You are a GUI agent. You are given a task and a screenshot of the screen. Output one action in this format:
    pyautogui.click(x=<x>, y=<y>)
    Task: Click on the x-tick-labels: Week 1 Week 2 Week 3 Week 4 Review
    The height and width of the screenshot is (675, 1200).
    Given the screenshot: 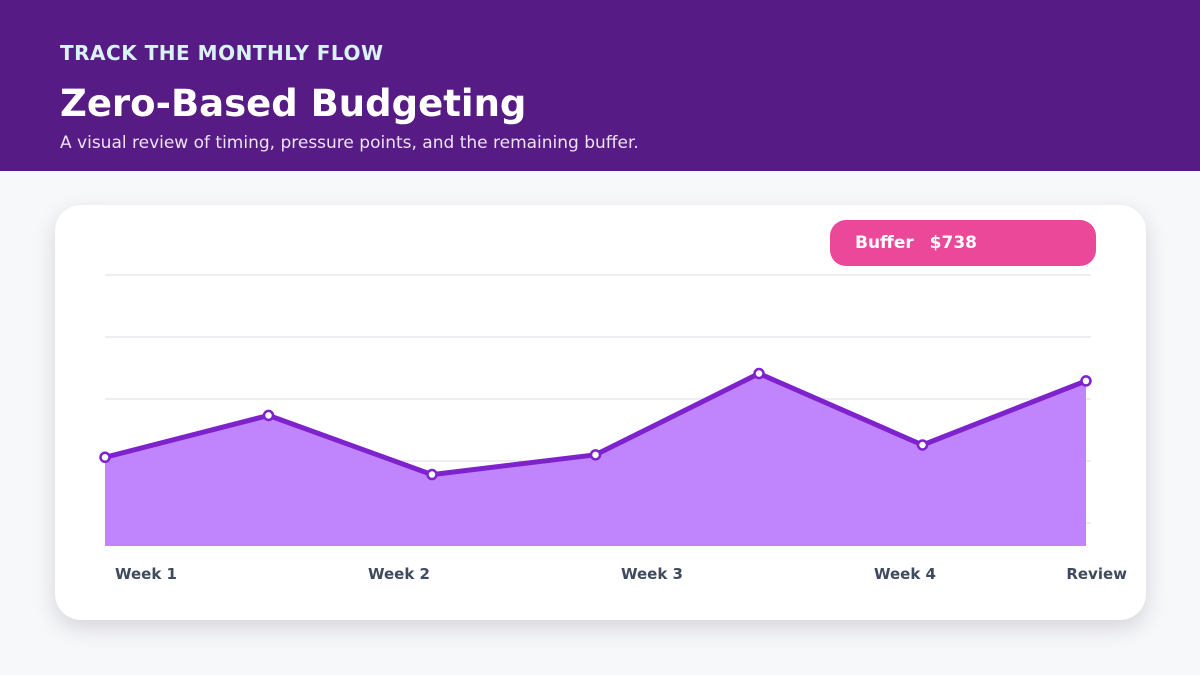 What is the action you would take?
    pyautogui.click(x=621, y=574)
    